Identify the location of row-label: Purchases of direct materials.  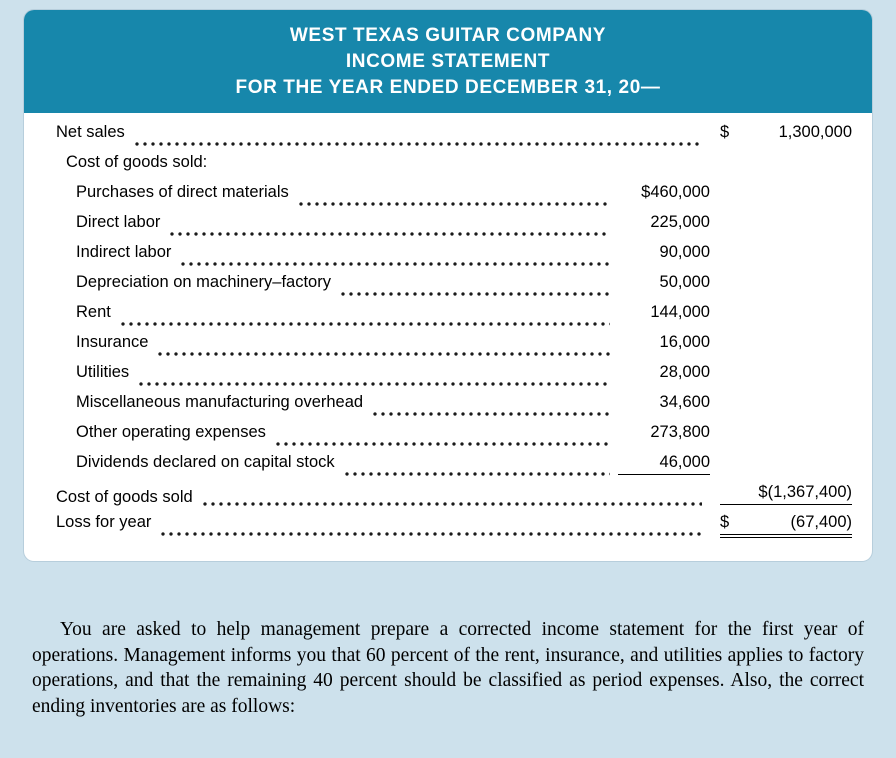
(182, 192).